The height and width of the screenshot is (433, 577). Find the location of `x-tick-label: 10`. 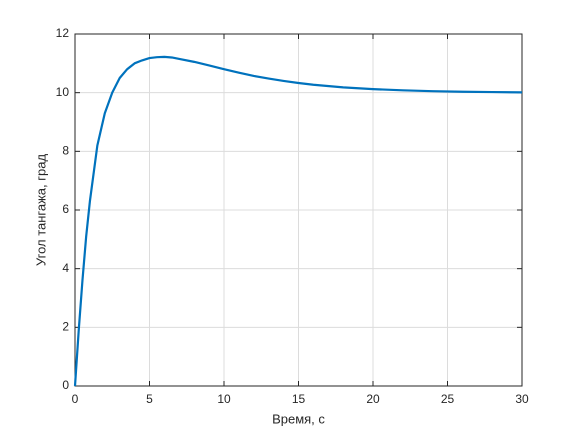

x-tick-label: 10 is located at coordinates (224, 399).